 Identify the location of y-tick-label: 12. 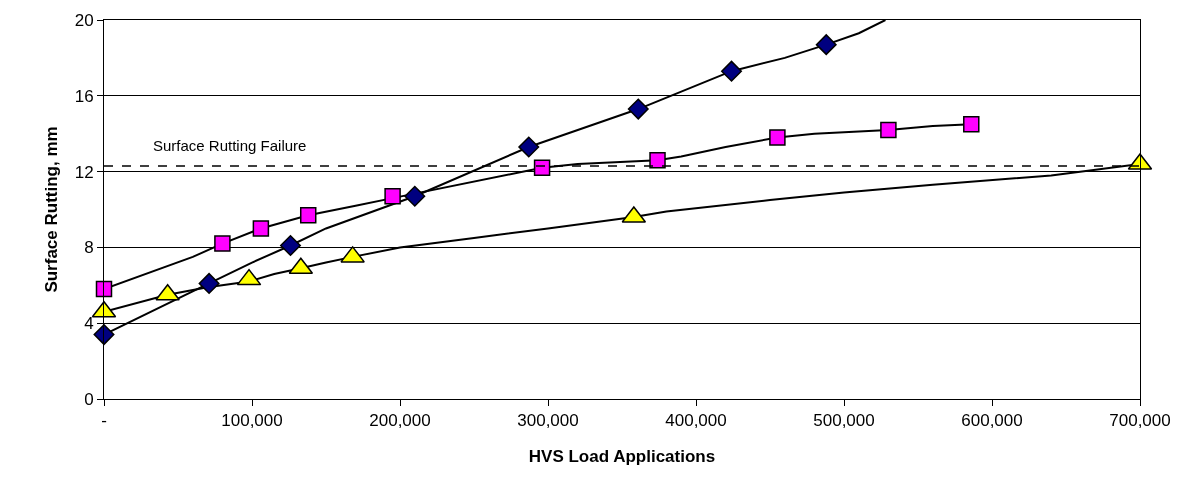
(84, 172).